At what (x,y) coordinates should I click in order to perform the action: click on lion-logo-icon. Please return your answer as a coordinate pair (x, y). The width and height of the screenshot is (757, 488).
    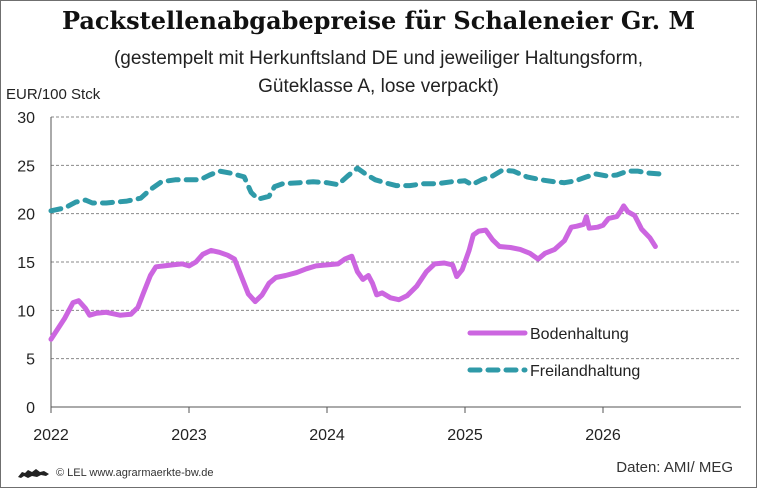
    Looking at the image, I should click on (33, 473).